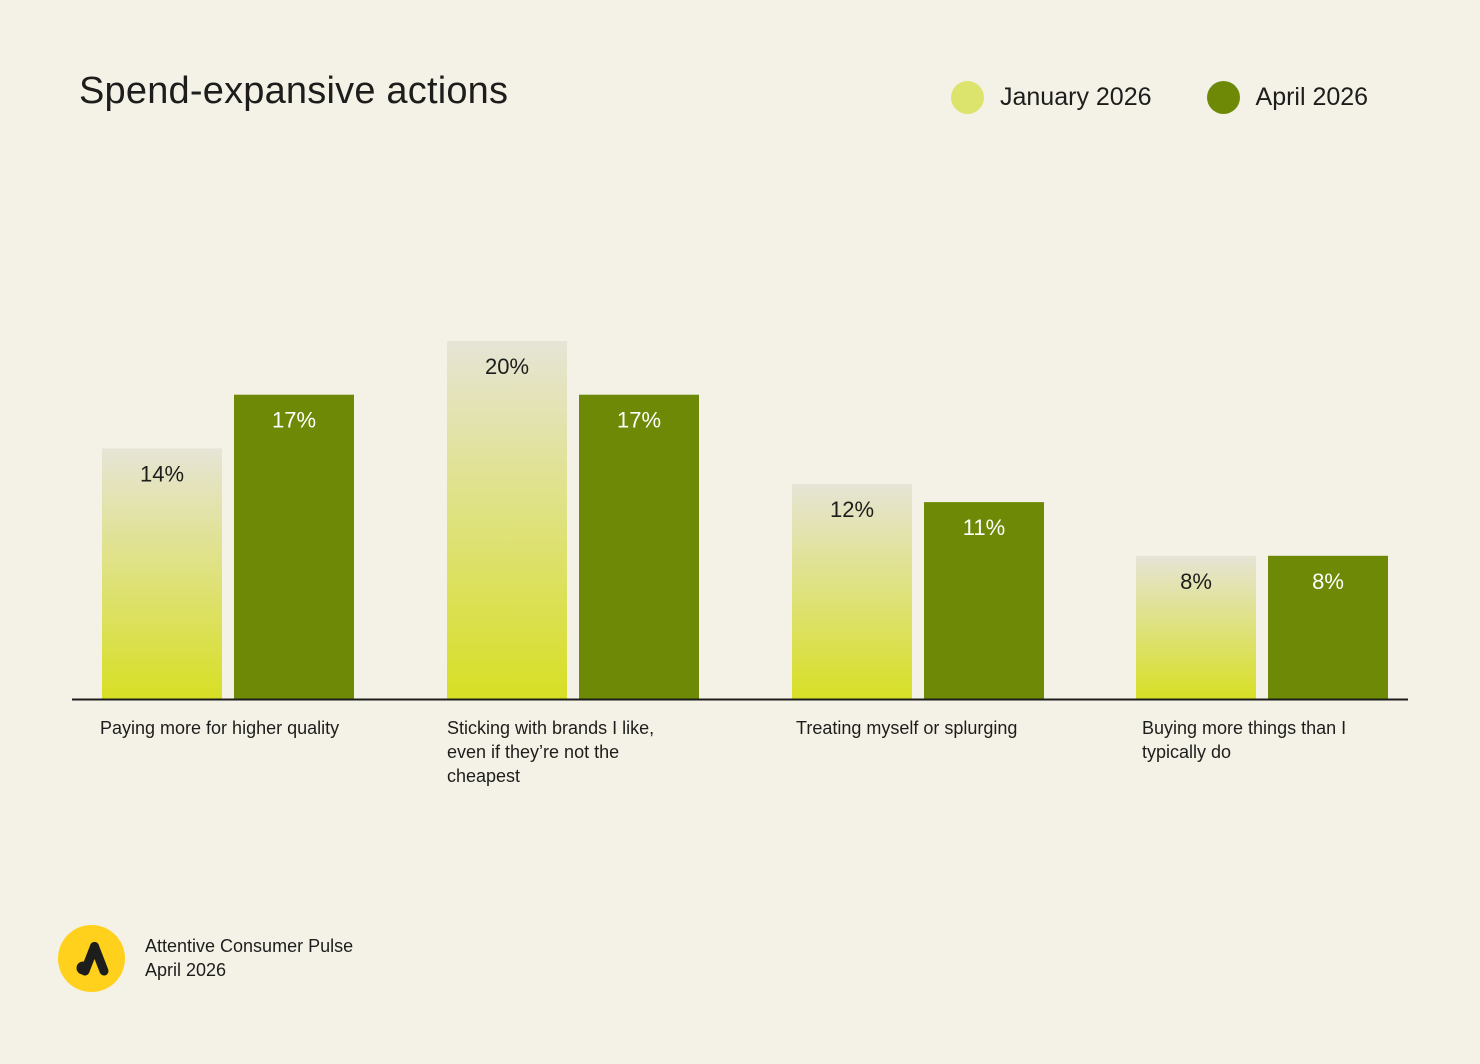 The width and height of the screenshot is (1480, 1064). What do you see at coordinates (639, 420) in the screenshot?
I see `data-label-april-1: 17%` at bounding box center [639, 420].